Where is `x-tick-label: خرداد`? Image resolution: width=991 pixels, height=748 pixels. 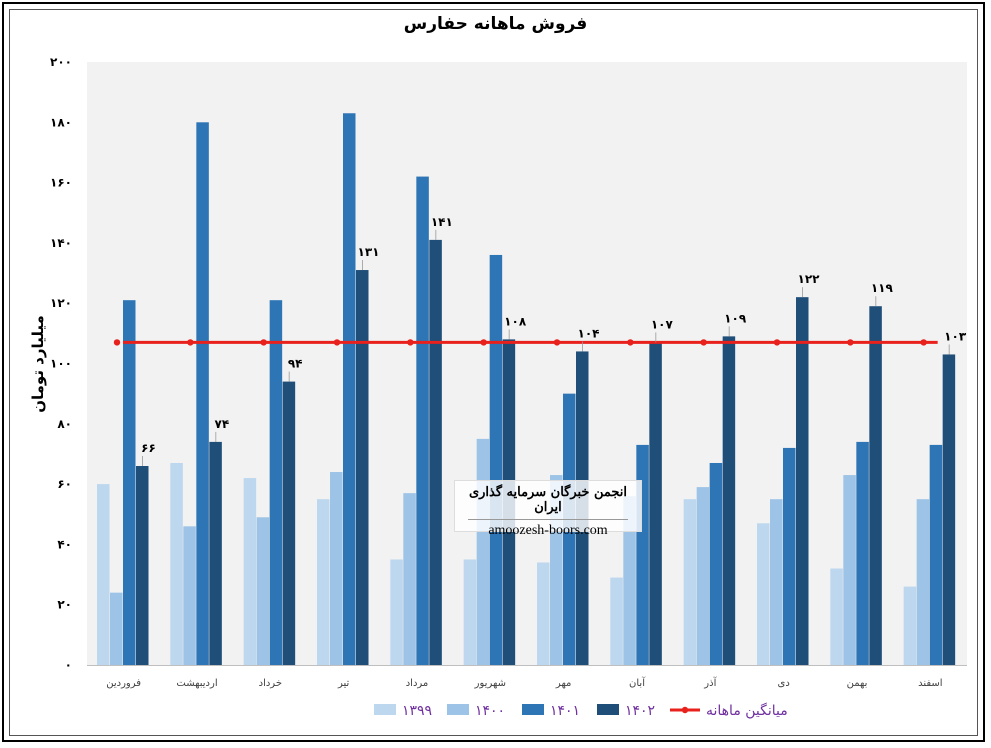
x-tick-label: خرداد is located at coordinates (270, 683).